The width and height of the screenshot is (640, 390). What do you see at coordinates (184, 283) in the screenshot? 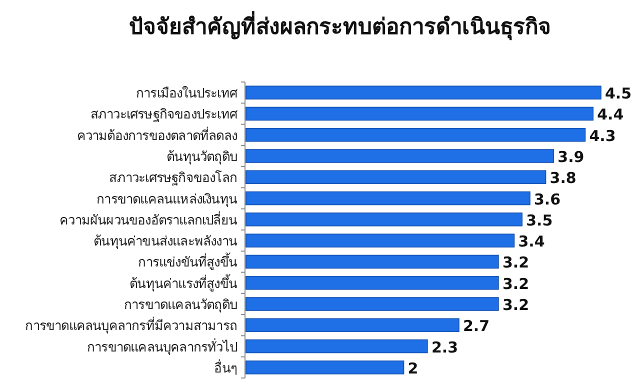
I see `y-tick-label: ต้นทุนค่าแรงที่สูงขึ้น` at bounding box center [184, 283].